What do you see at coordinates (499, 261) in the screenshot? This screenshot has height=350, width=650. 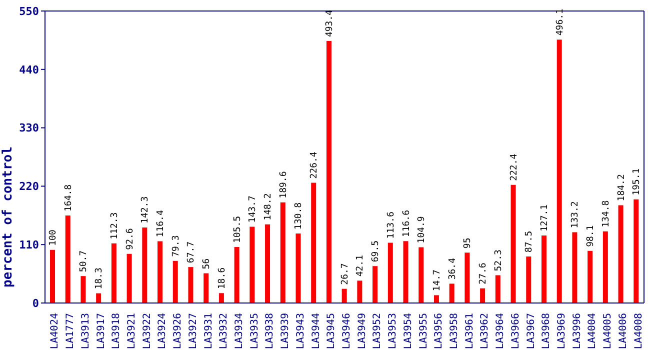 I see `data-label: 52.3` at bounding box center [499, 261].